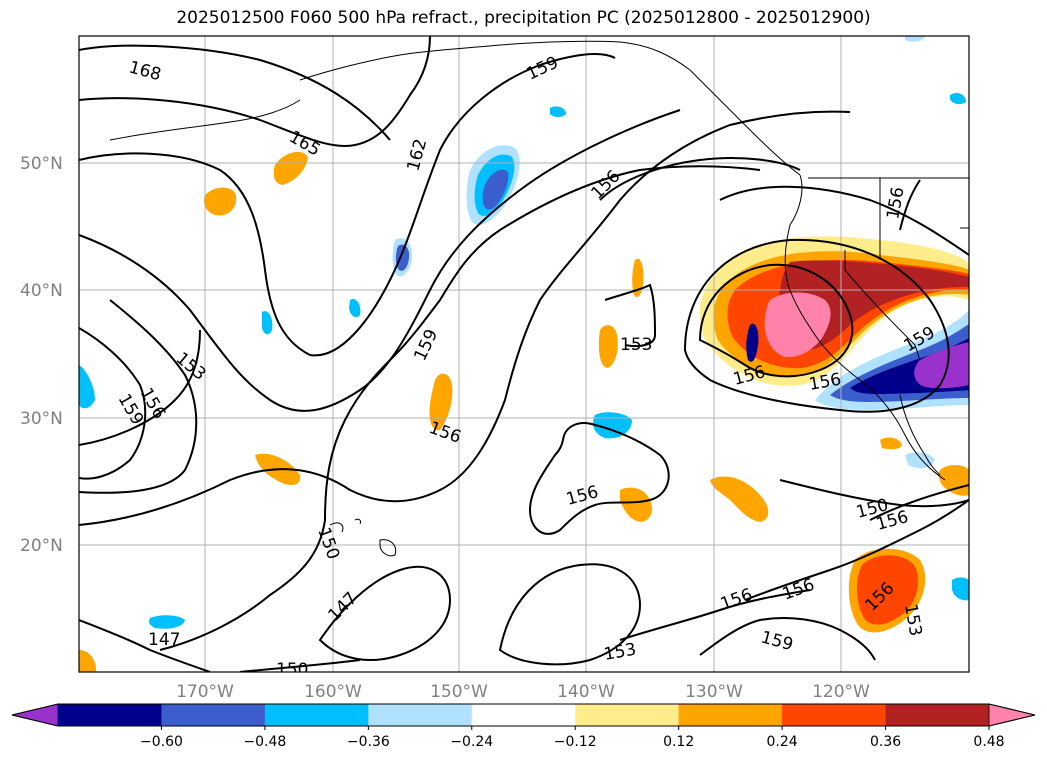 This screenshot has width=1047, height=765. I want to click on colorbar-tick-label: −0.12, so click(575, 742).